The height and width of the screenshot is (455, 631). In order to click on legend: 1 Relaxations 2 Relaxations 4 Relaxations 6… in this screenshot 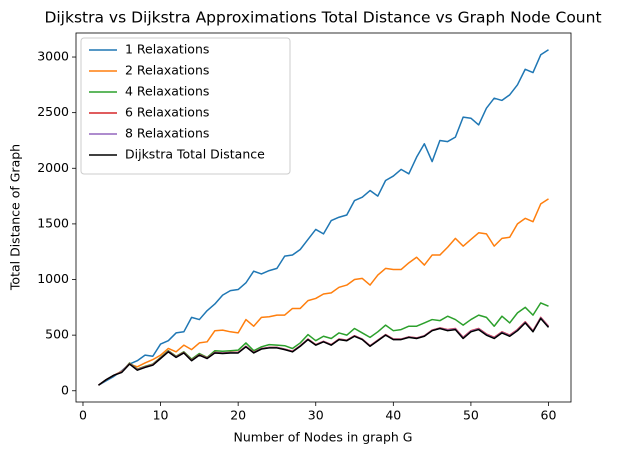, I will do `click(185, 106)`.